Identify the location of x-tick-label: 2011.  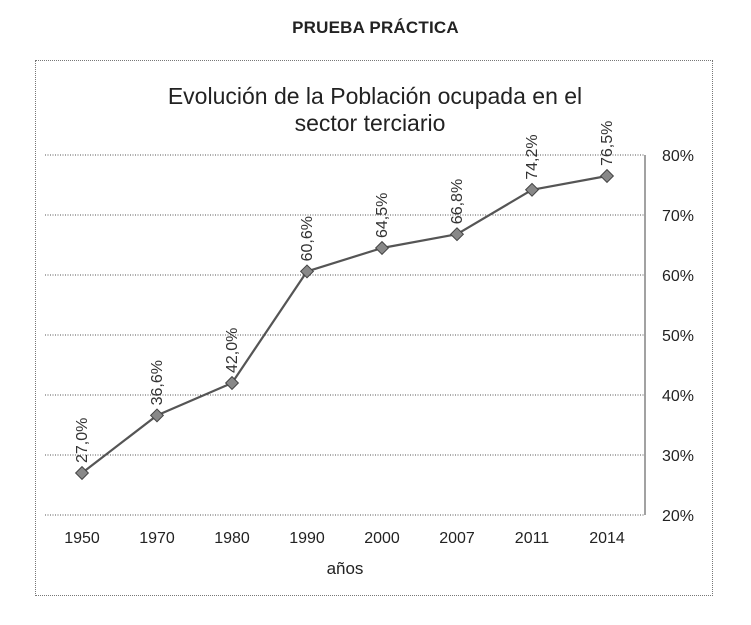
(532, 538).